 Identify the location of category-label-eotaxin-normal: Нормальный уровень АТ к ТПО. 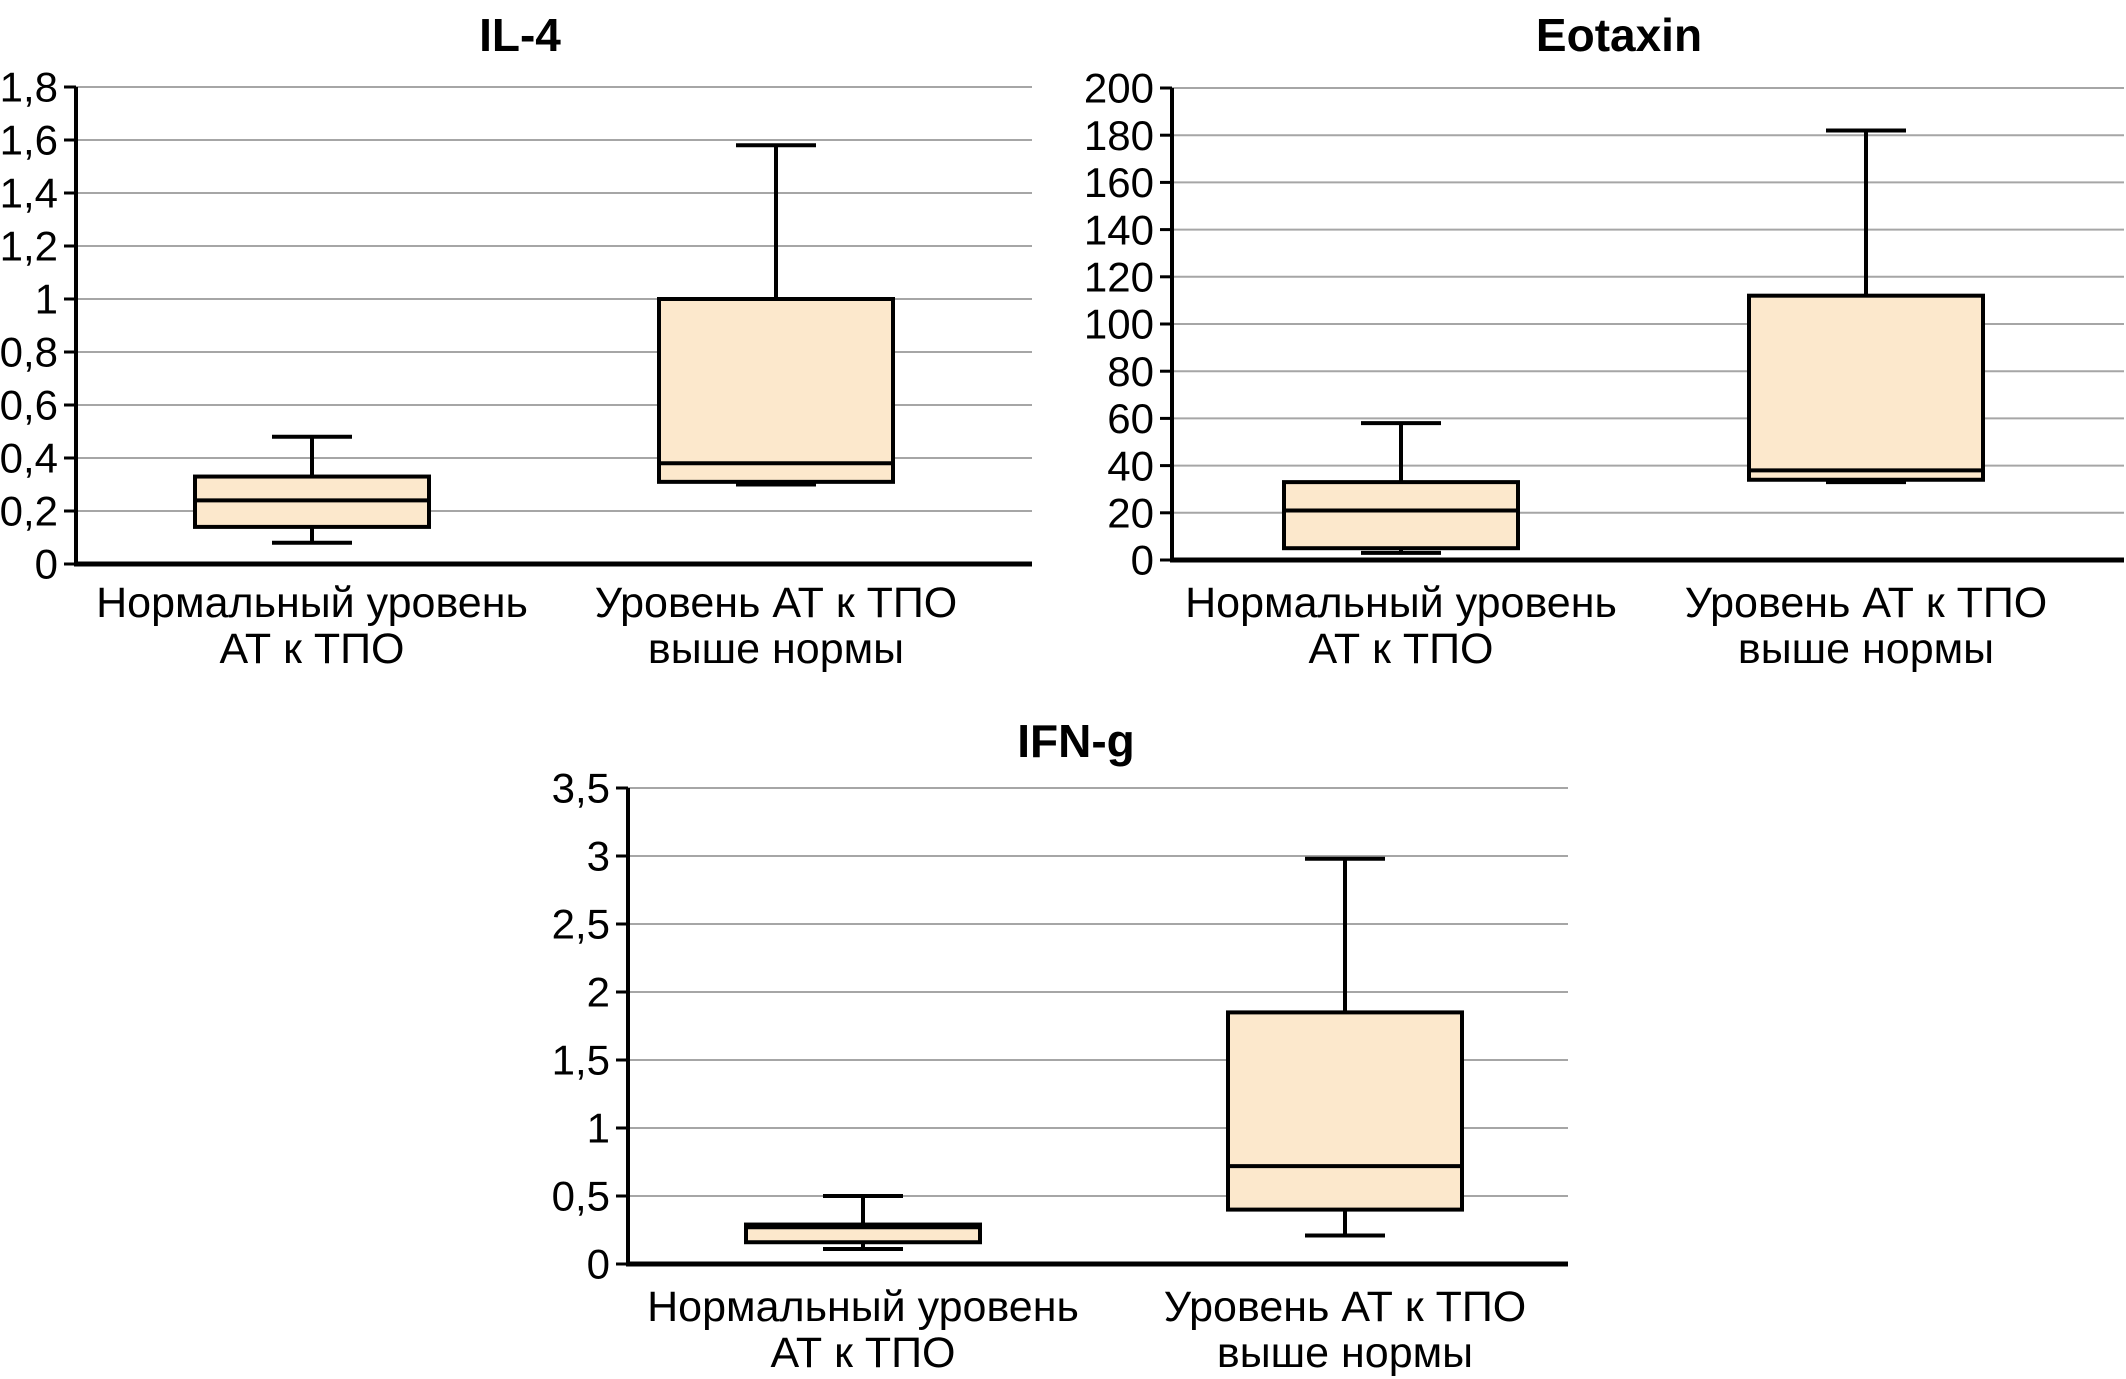
(1401, 626).